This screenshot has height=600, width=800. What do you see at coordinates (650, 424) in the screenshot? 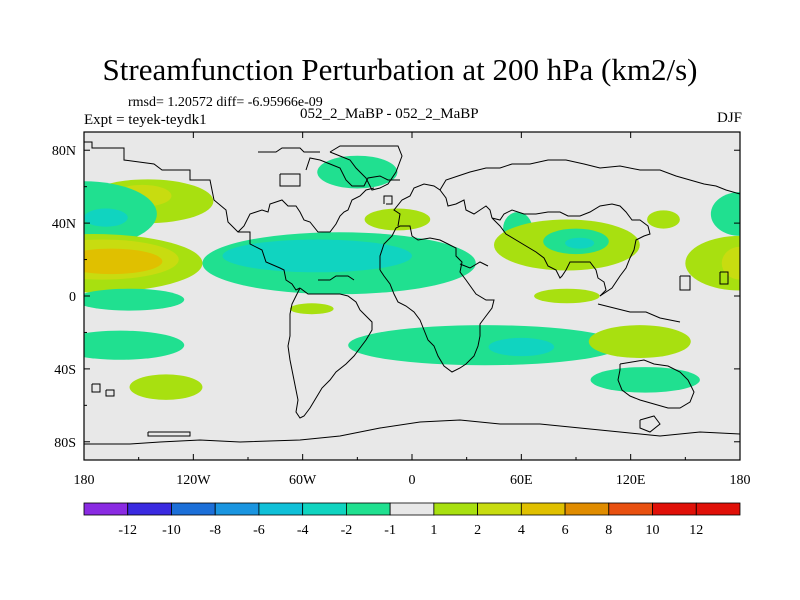
I see `coast-new-zealand` at bounding box center [650, 424].